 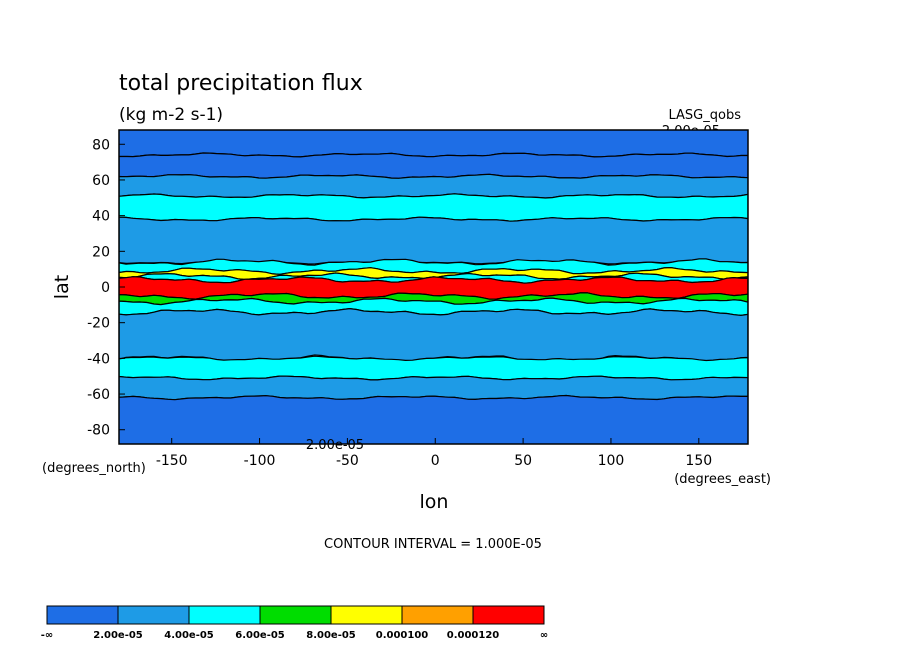 I want to click on x-tick-label: 50, so click(x=523, y=461).